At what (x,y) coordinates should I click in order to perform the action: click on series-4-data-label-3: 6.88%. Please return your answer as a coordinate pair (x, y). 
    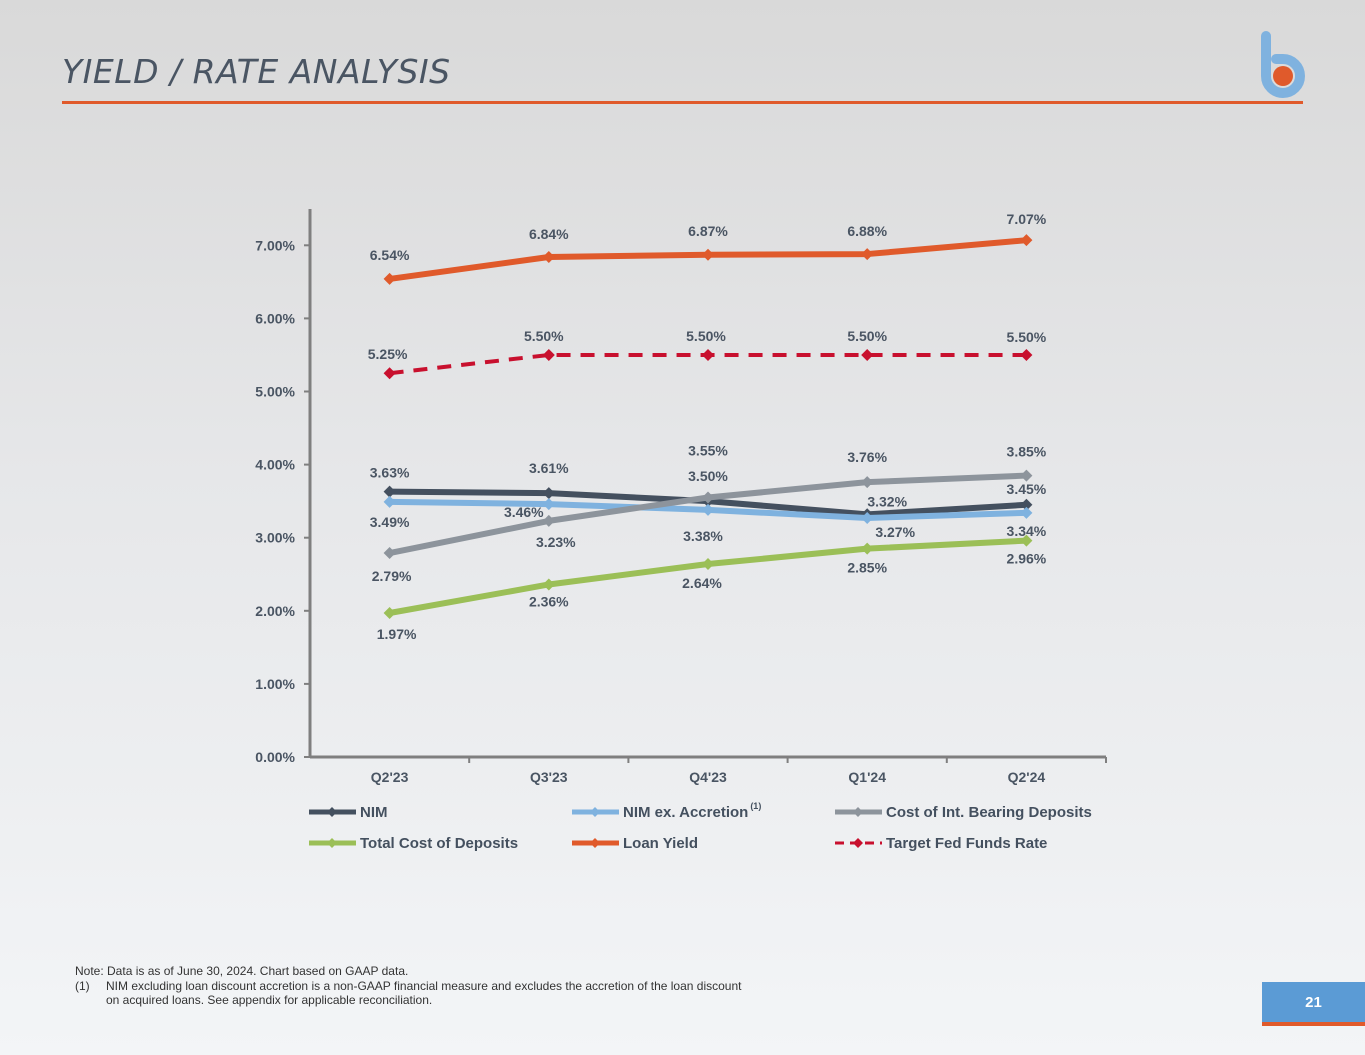
    Looking at the image, I should click on (867, 231).